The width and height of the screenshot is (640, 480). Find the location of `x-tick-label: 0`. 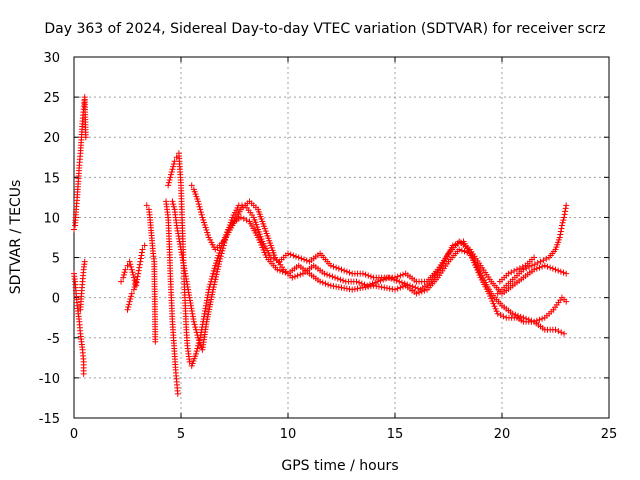

x-tick-label: 0 is located at coordinates (74, 434).